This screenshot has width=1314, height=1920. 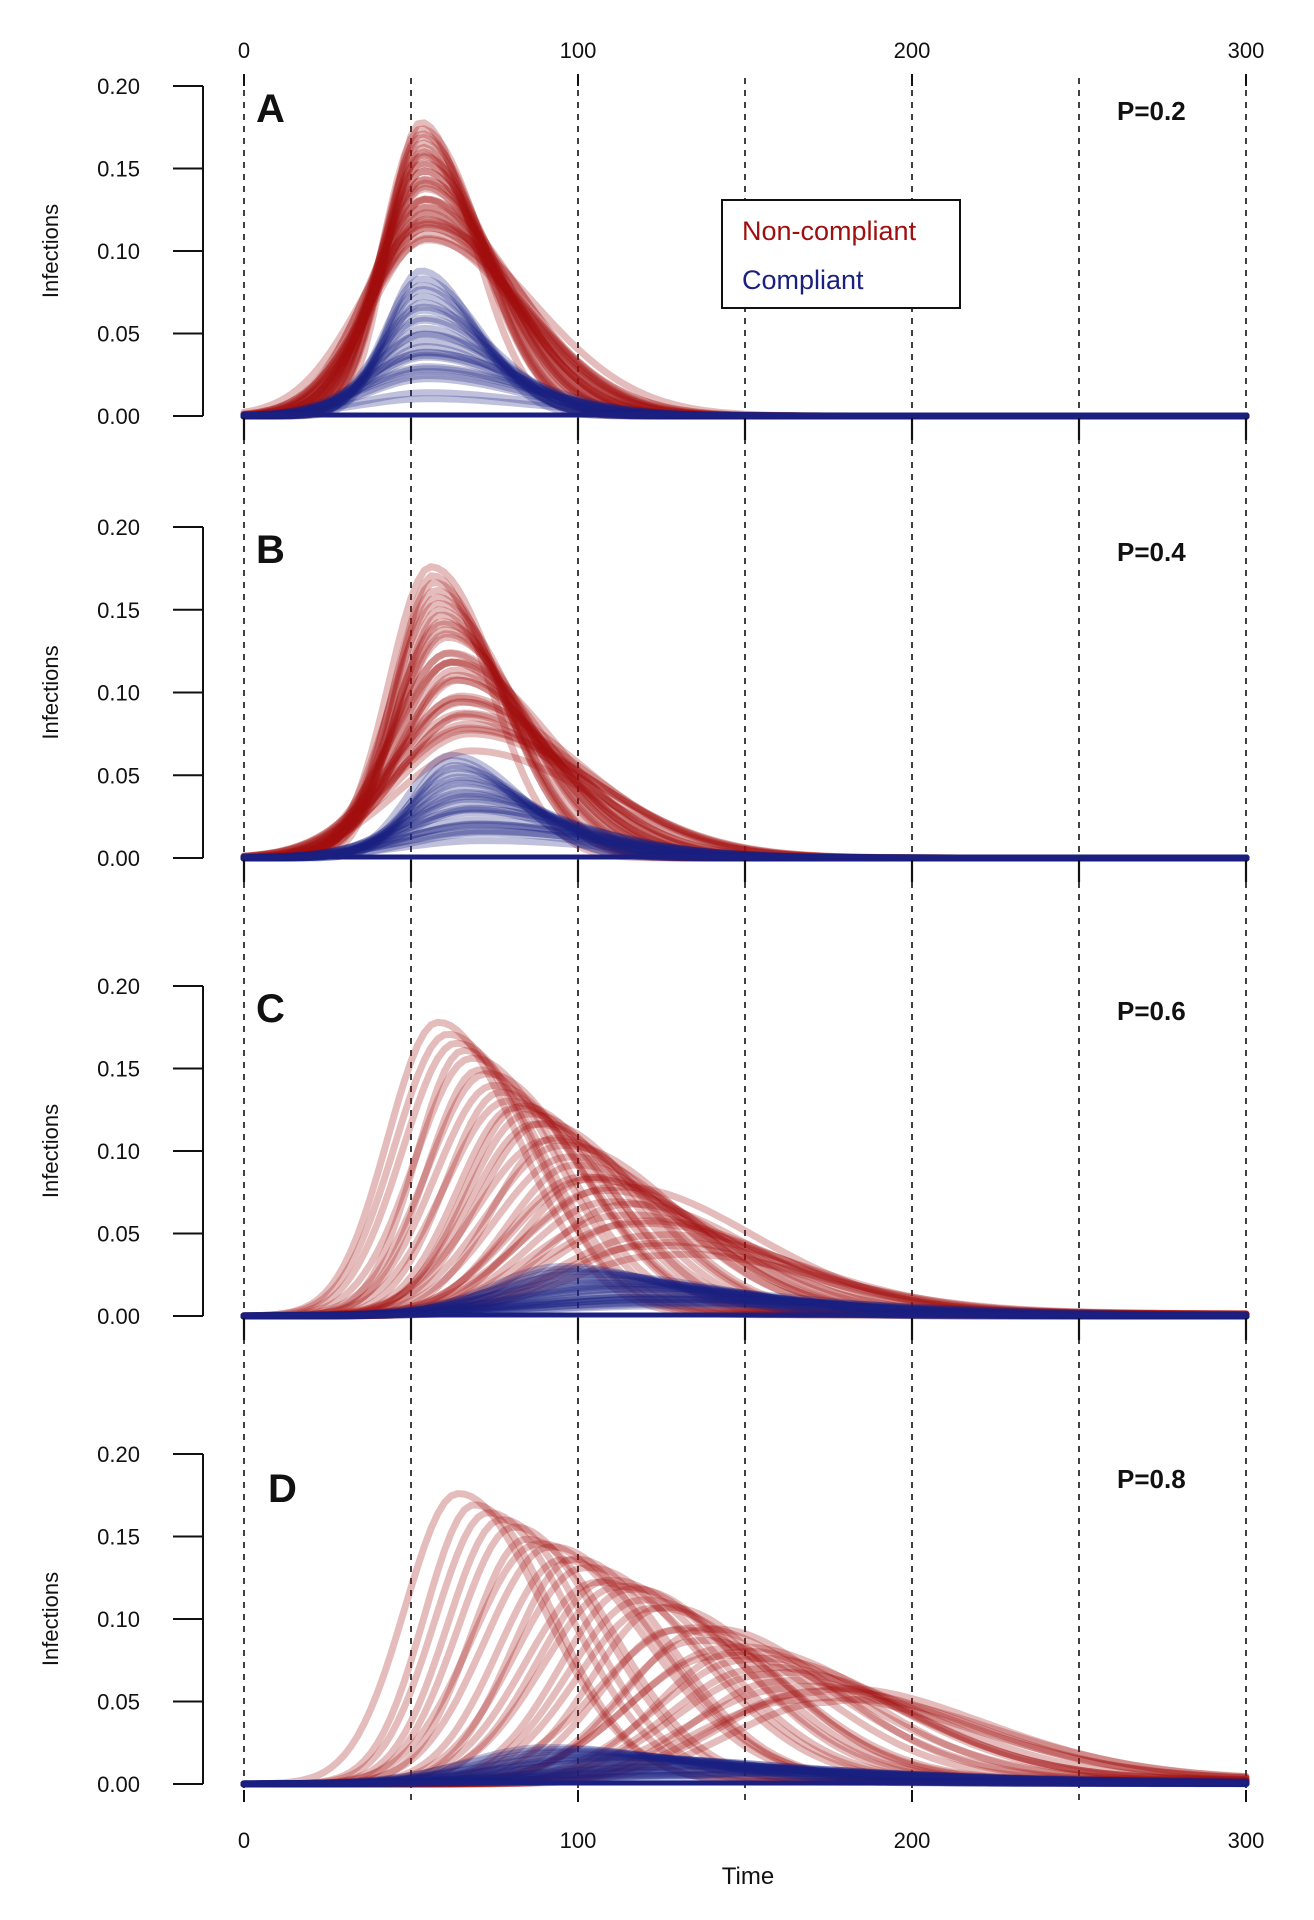 I want to click on curves-B, so click(x=745, y=712).